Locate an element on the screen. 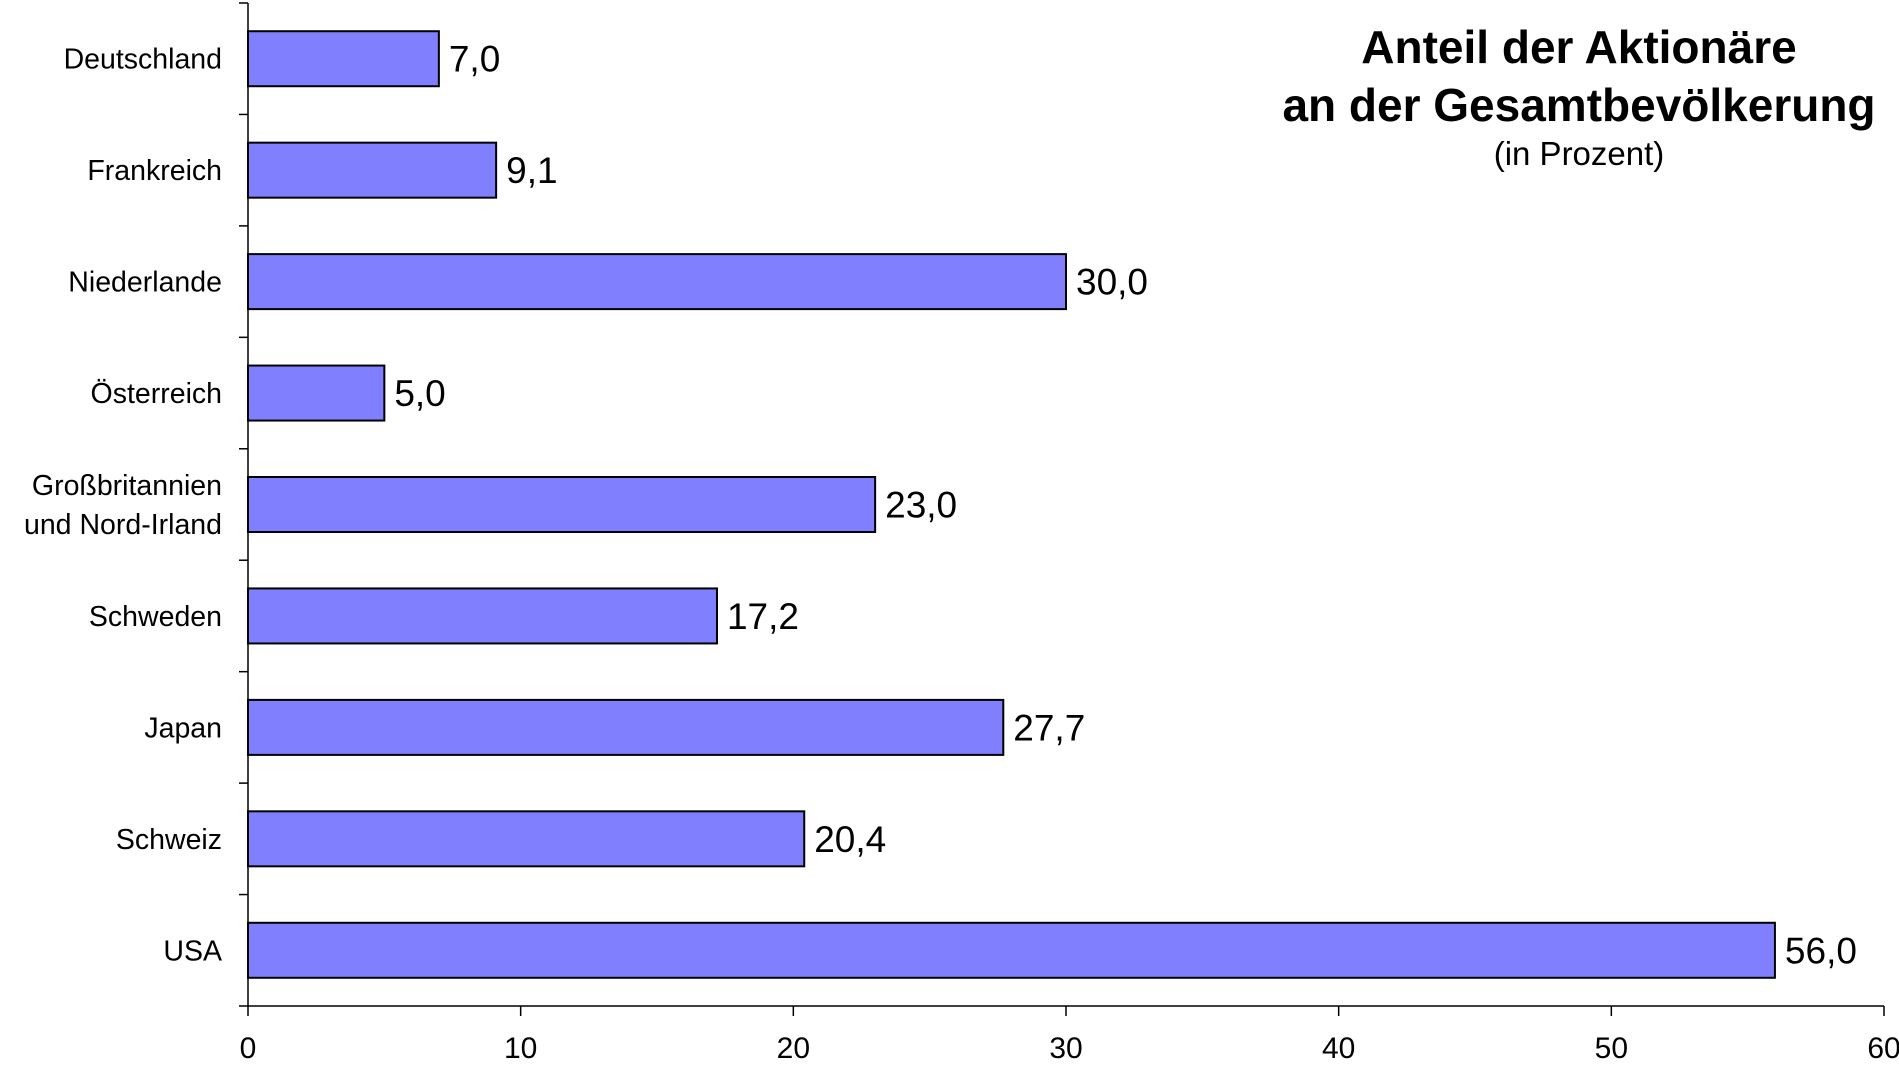 The height and width of the screenshot is (1076, 1899). bar-value-label: 5,0 is located at coordinates (419, 393).